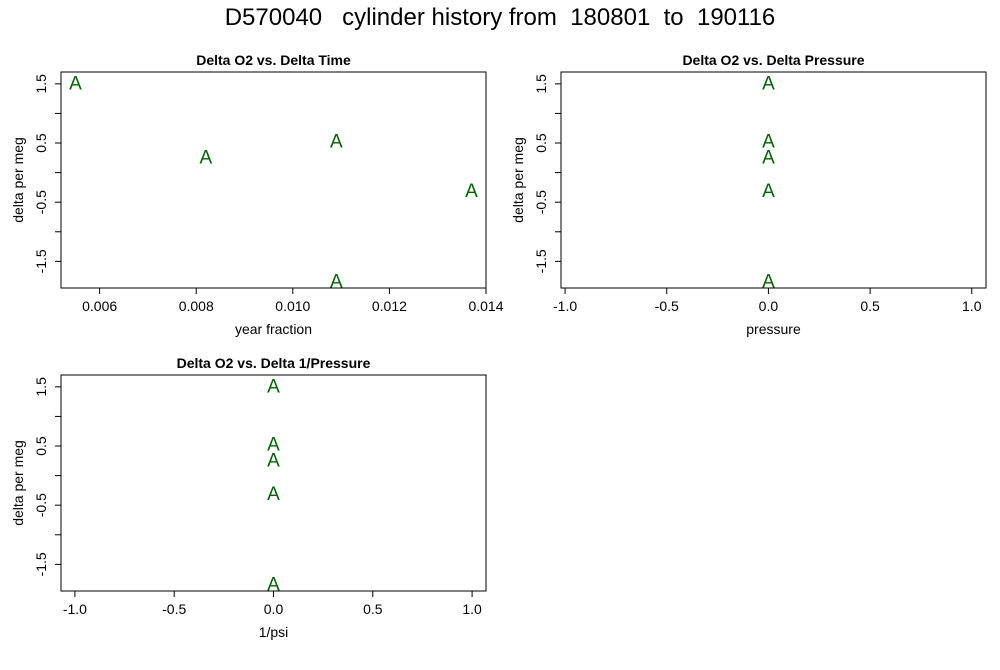 This screenshot has width=1000, height=670. Describe the element at coordinates (773, 180) in the screenshot. I see `plot2-frame` at that location.